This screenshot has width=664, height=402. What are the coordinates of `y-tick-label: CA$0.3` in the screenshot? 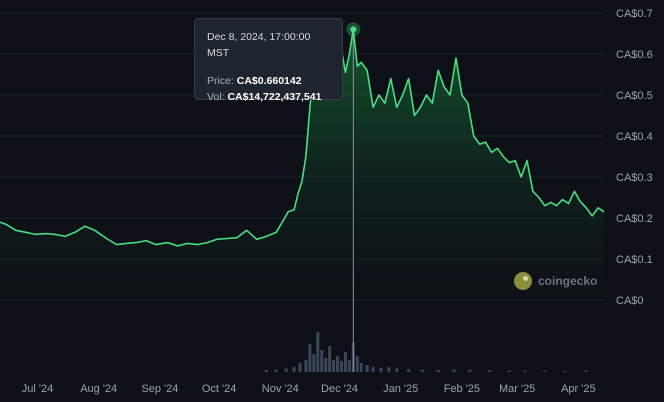 It's located at (634, 178).